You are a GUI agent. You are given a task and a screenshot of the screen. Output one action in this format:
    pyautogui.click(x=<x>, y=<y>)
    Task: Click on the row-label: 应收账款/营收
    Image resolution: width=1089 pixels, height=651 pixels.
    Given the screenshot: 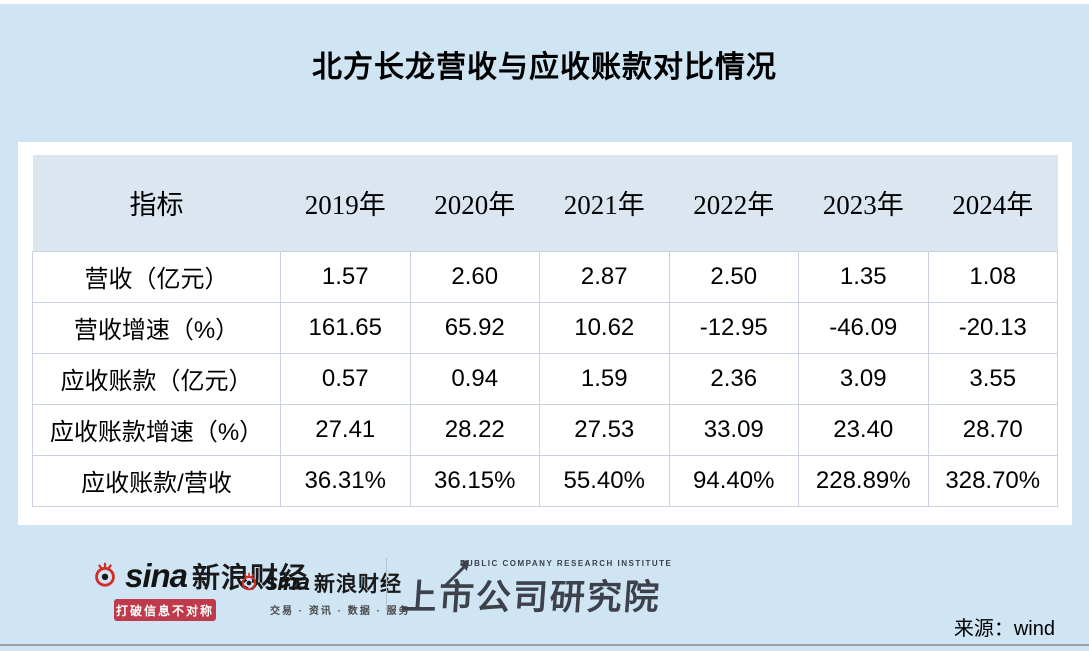 What is the action you would take?
    pyautogui.click(x=156, y=480)
    